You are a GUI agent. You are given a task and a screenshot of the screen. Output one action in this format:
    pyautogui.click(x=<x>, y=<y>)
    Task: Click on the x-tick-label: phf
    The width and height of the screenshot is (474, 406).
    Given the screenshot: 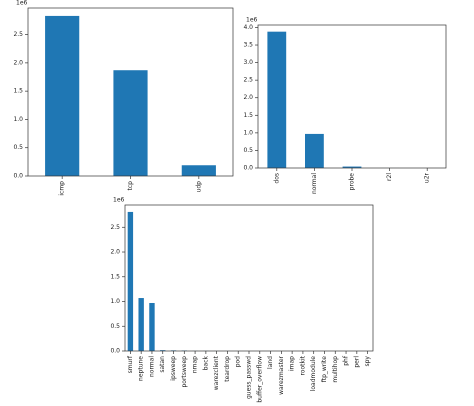 What is the action you would take?
    pyautogui.click(x=346, y=360)
    